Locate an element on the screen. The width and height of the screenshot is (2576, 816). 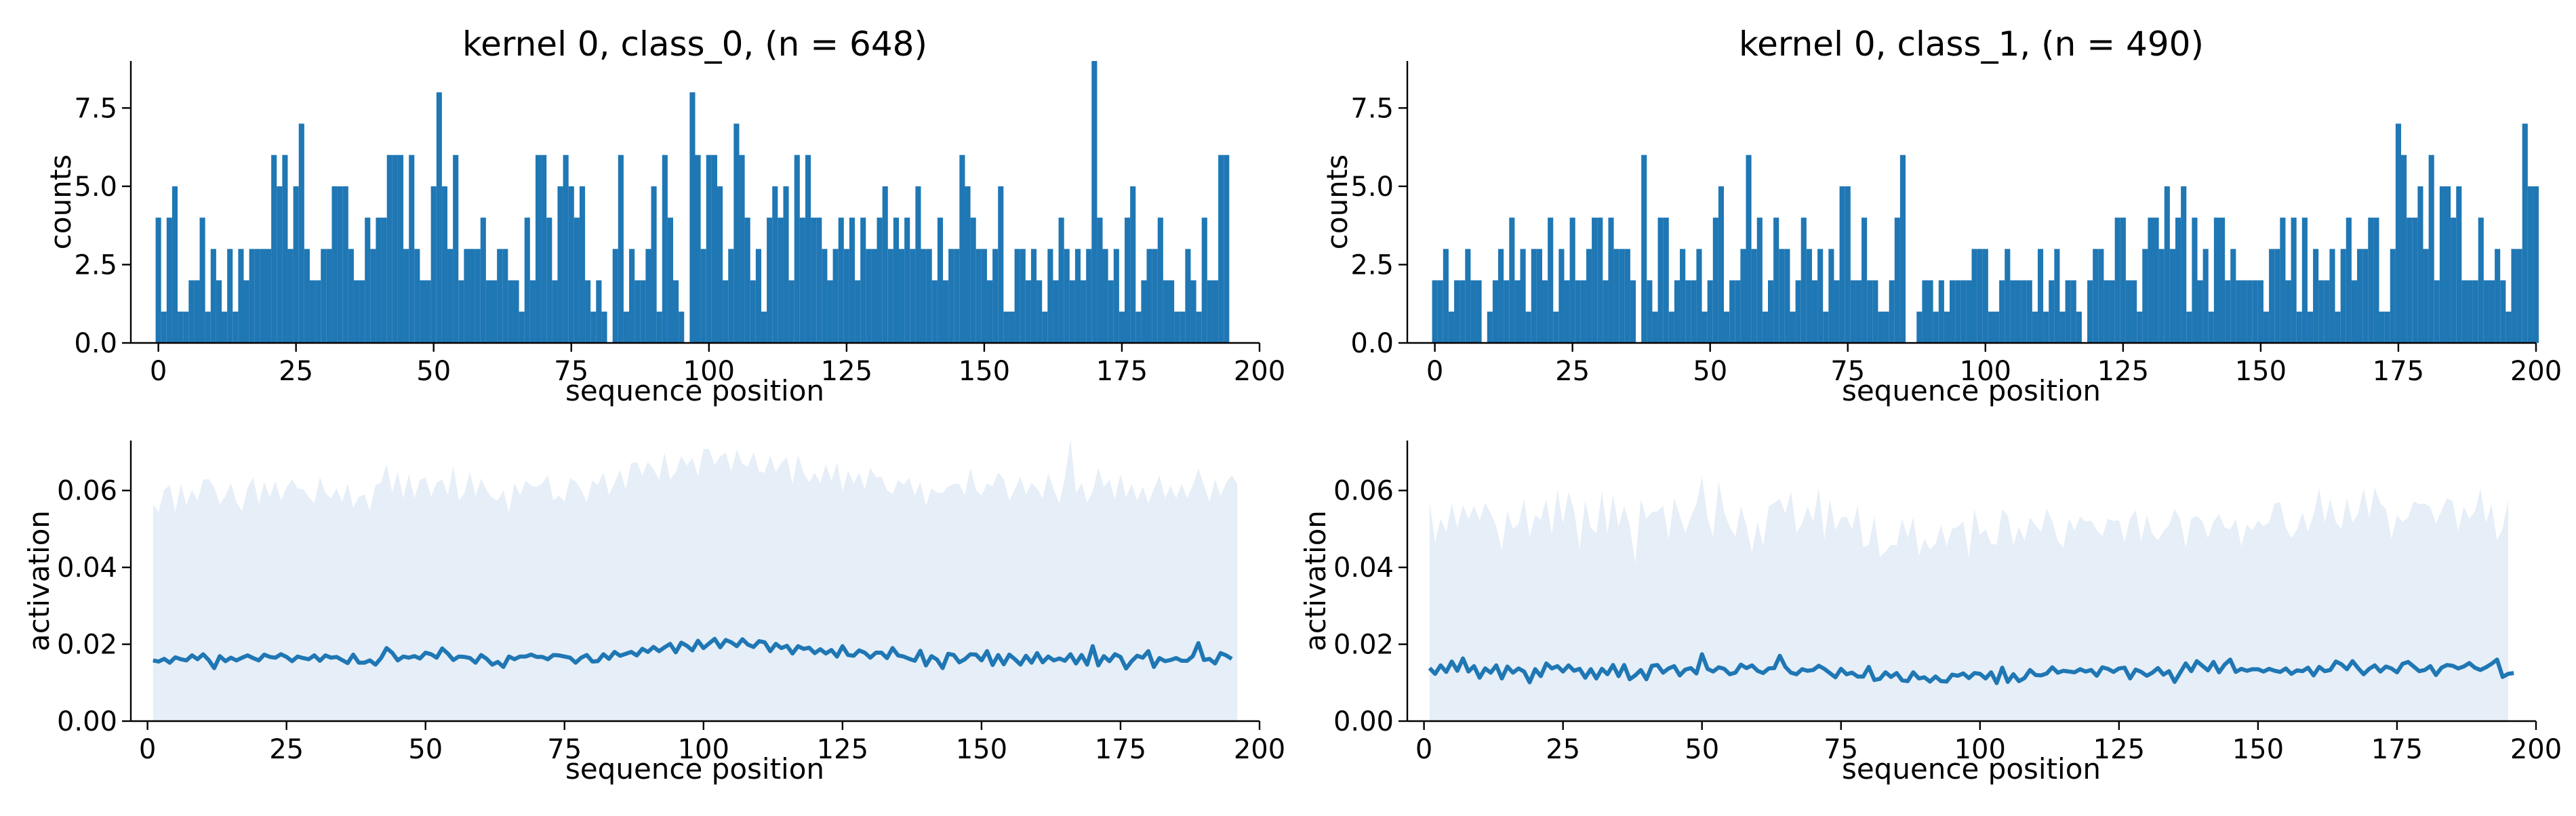
histogram-class0-x-tick-label: 50 is located at coordinates (433, 371).